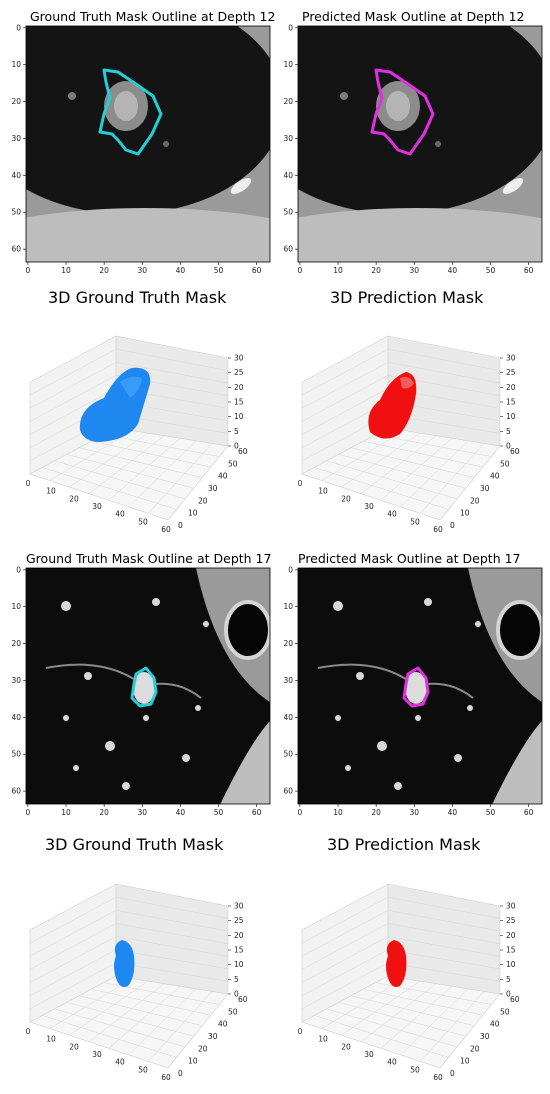 The height and width of the screenshot is (1094, 550). Describe the element at coordinates (404, 844) in the screenshot. I see `panel-title-pred-3d-2: 3D Prediction Mask` at that location.